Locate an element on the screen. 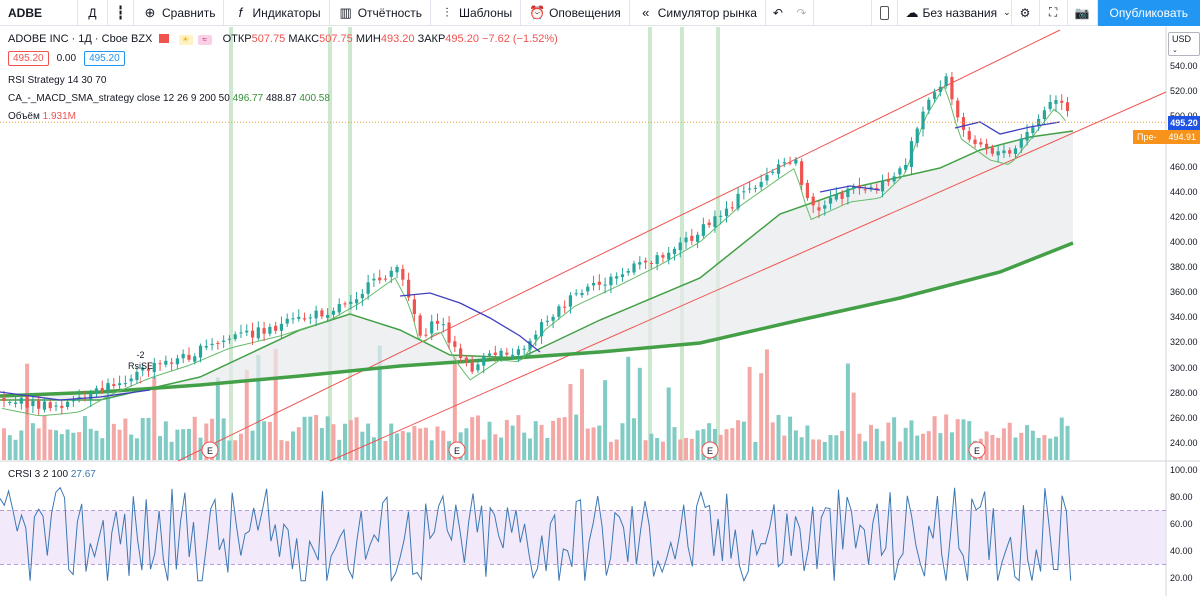  chart-type-button: ┇ is located at coordinates (121, 13).